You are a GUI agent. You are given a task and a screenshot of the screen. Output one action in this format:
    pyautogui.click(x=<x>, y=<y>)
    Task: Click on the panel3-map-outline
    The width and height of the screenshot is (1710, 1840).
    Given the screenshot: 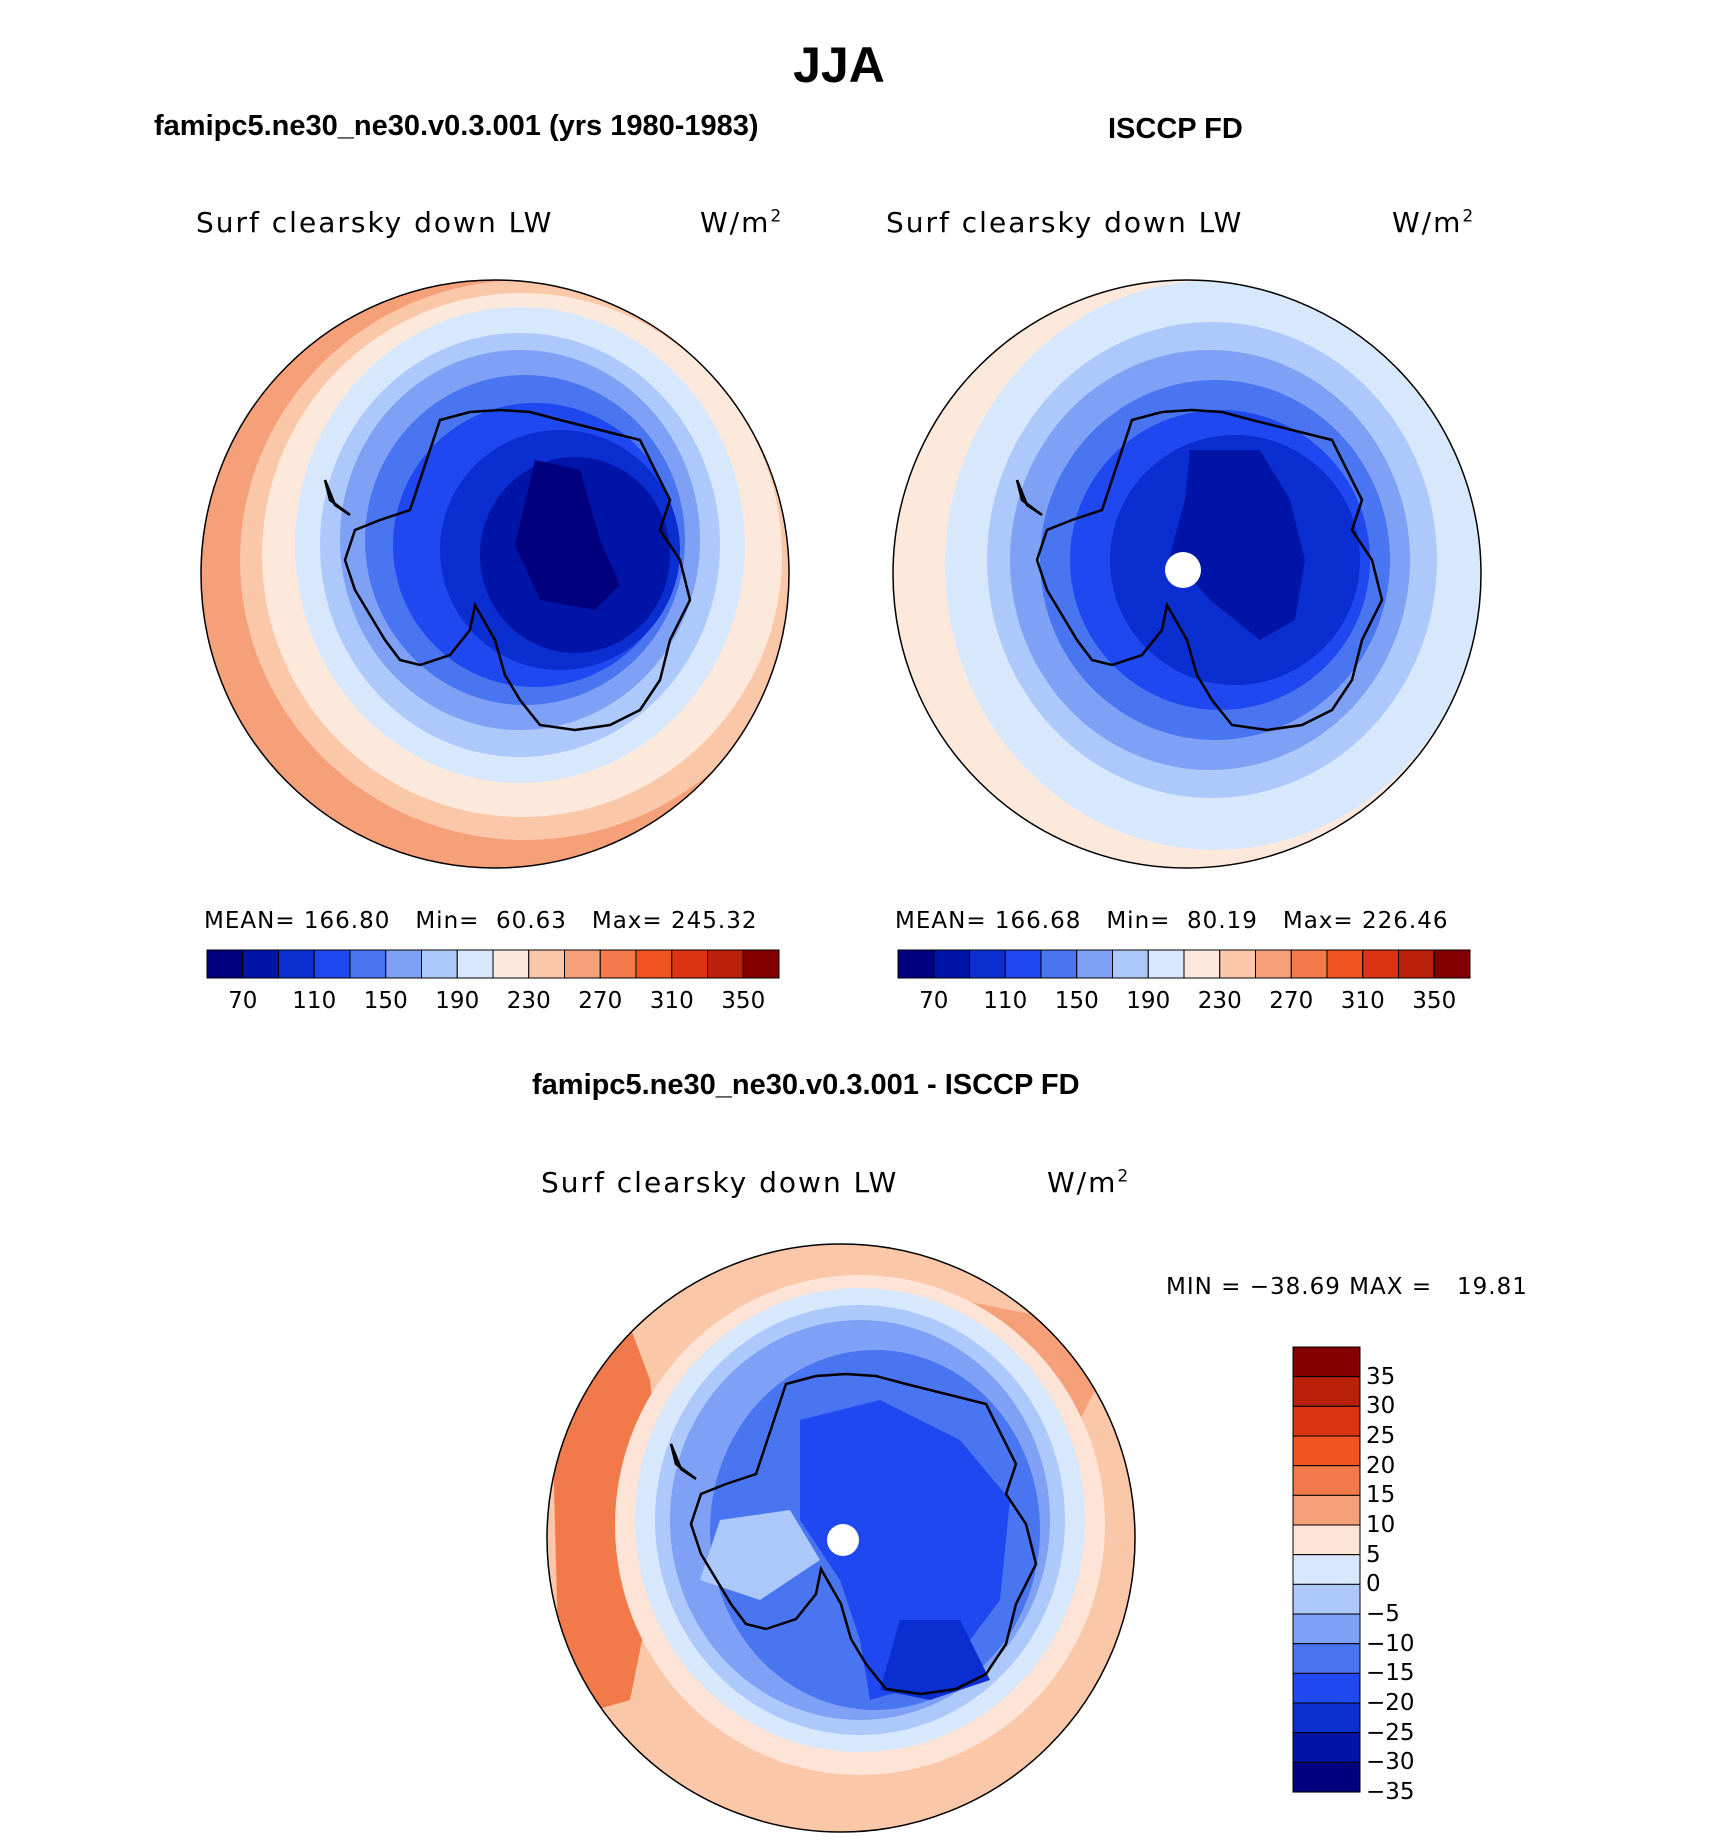 What is the action you would take?
    pyautogui.click(x=841, y=1538)
    